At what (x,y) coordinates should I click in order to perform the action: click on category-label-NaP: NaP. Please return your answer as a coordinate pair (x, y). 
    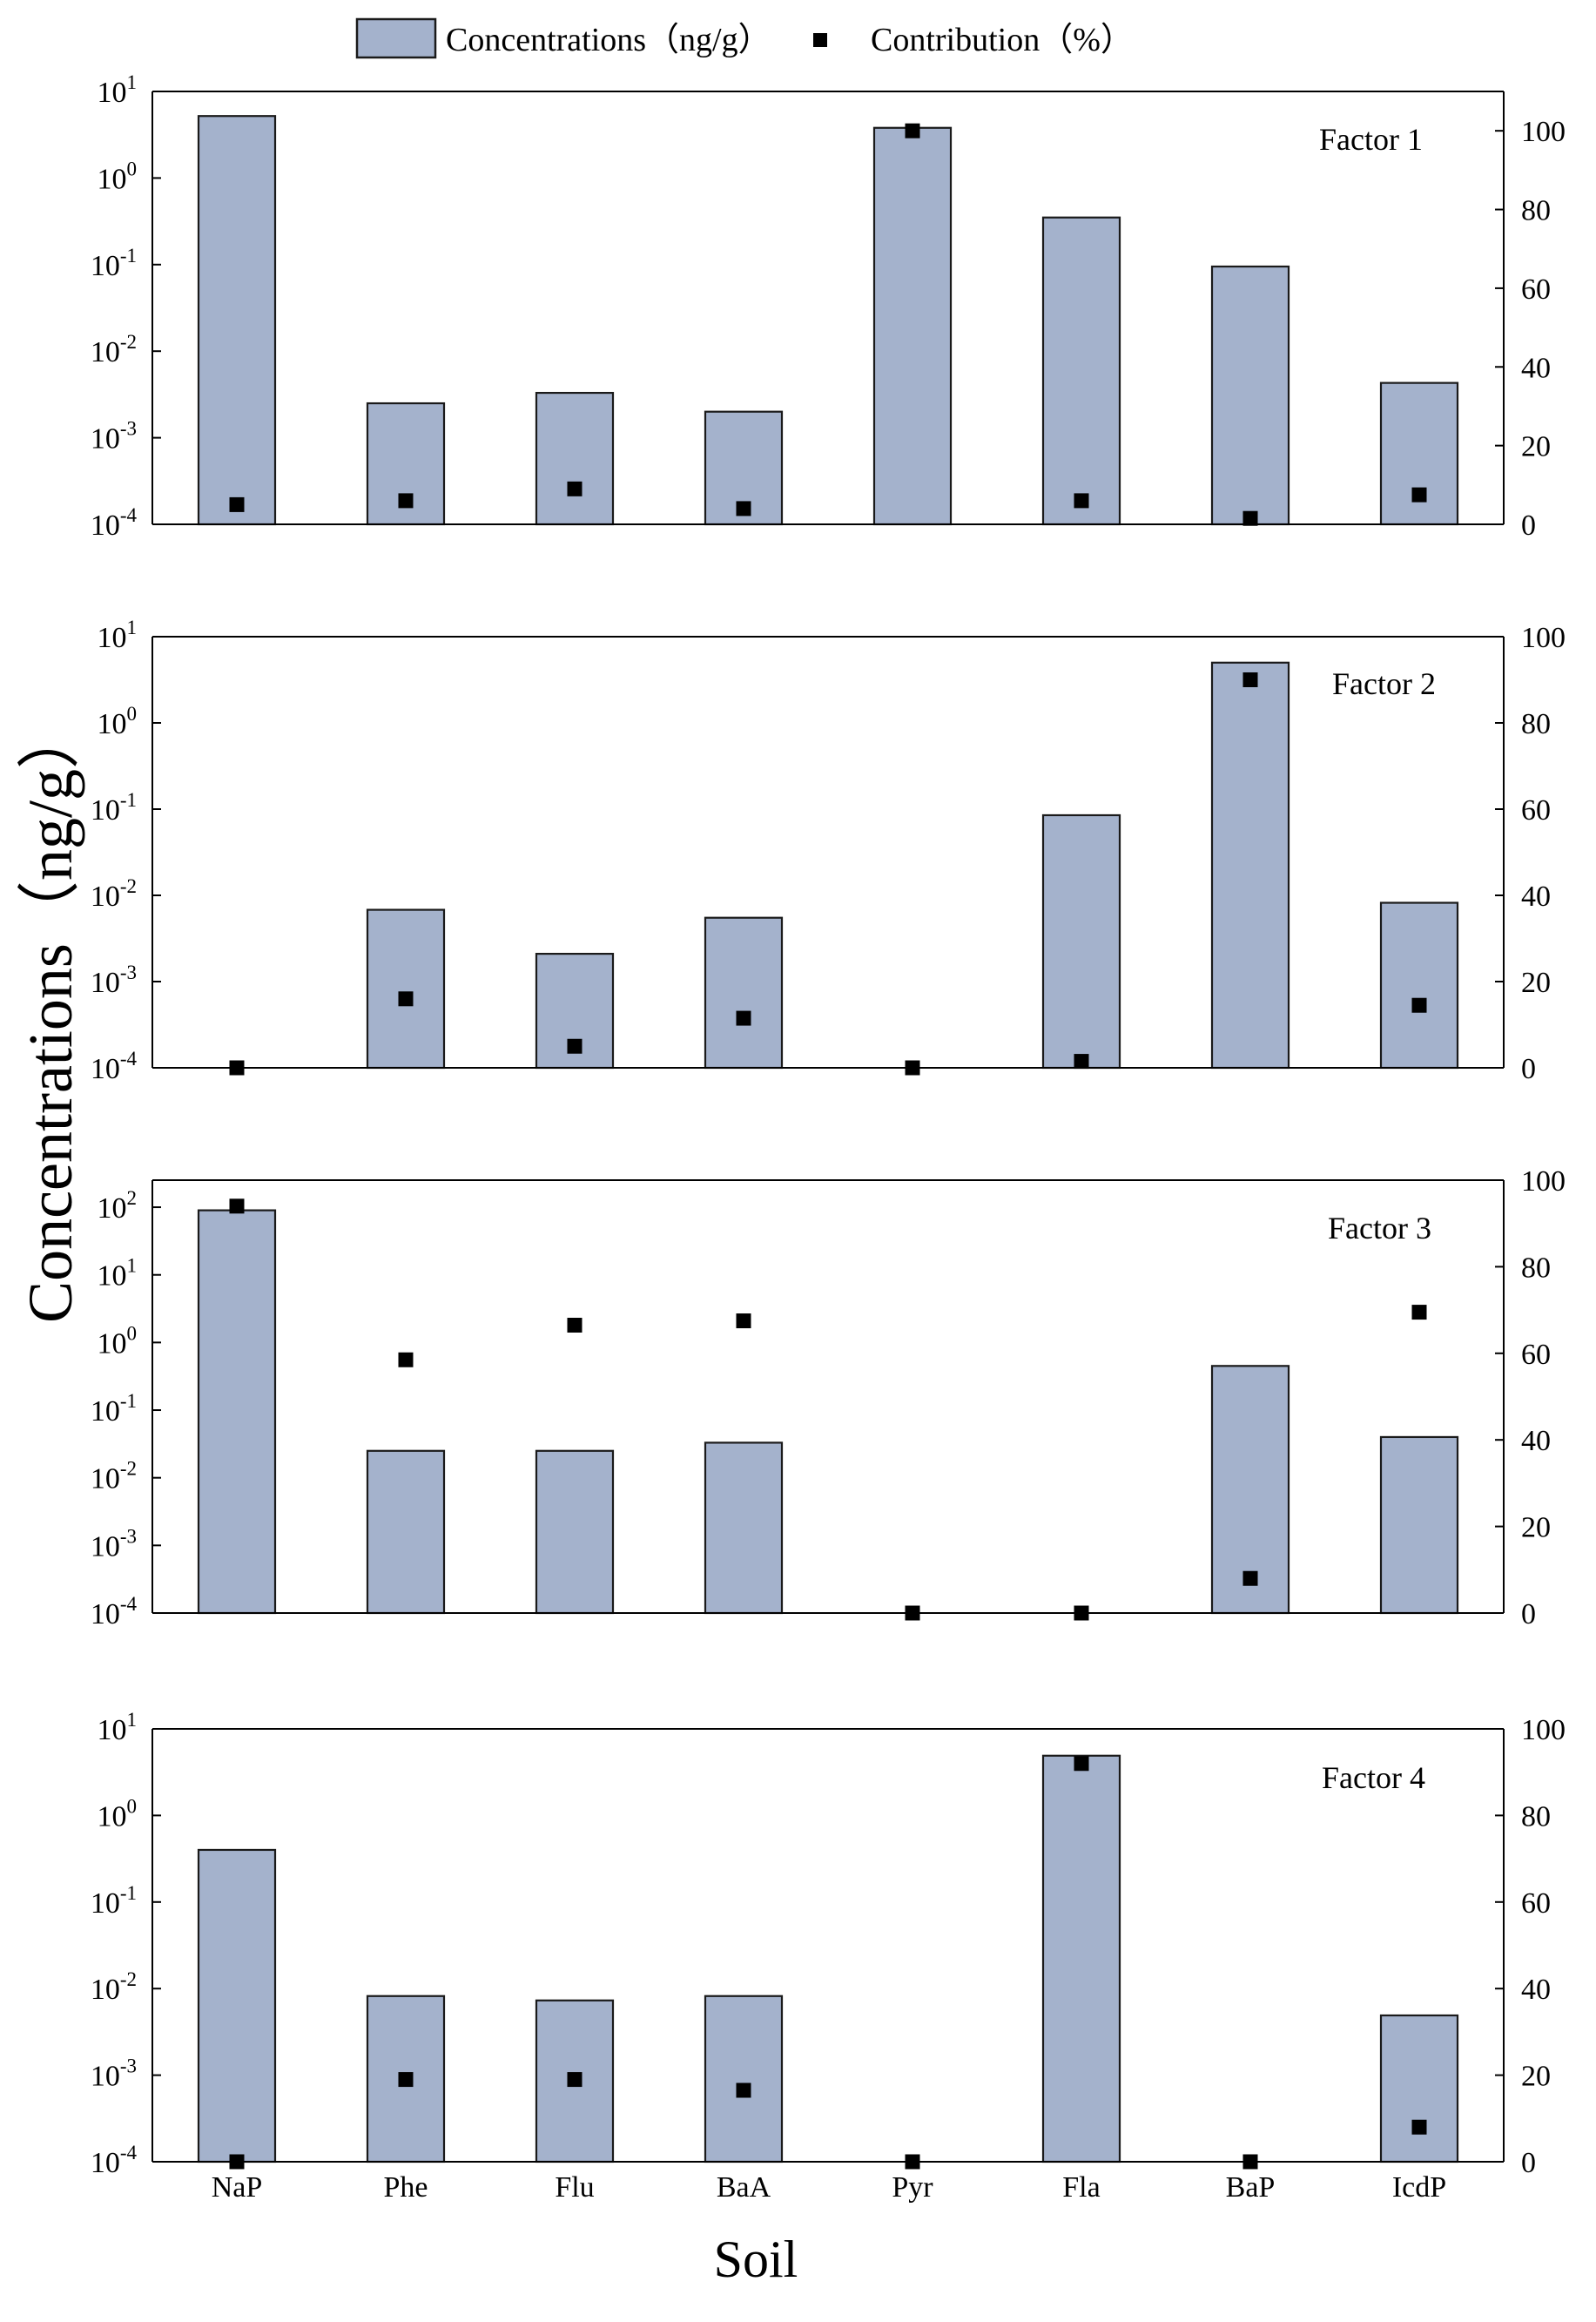
    Looking at the image, I should click on (237, 2187).